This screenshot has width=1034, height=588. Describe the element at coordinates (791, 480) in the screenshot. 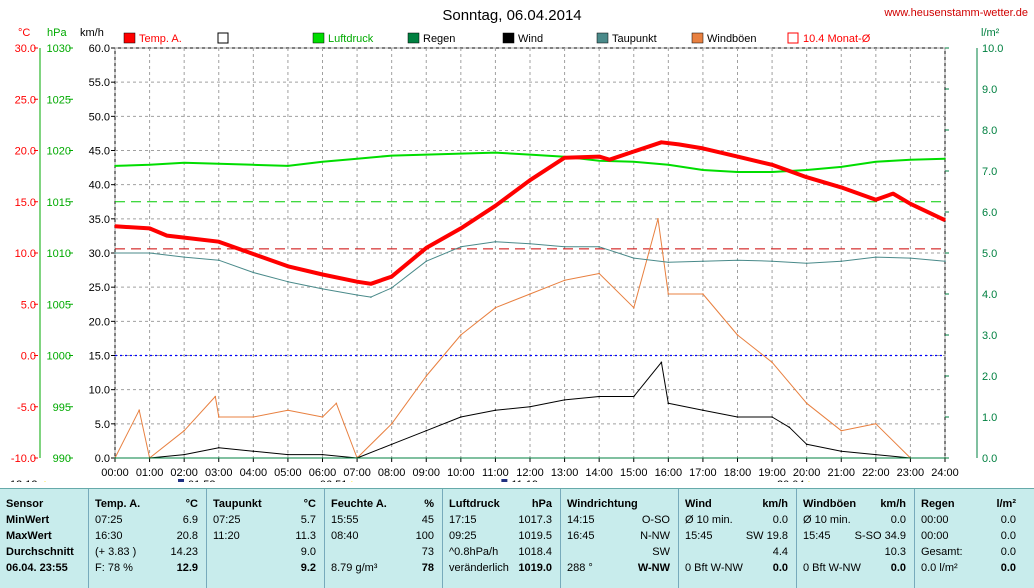

I see `time-marker-label: 20:04` at that location.